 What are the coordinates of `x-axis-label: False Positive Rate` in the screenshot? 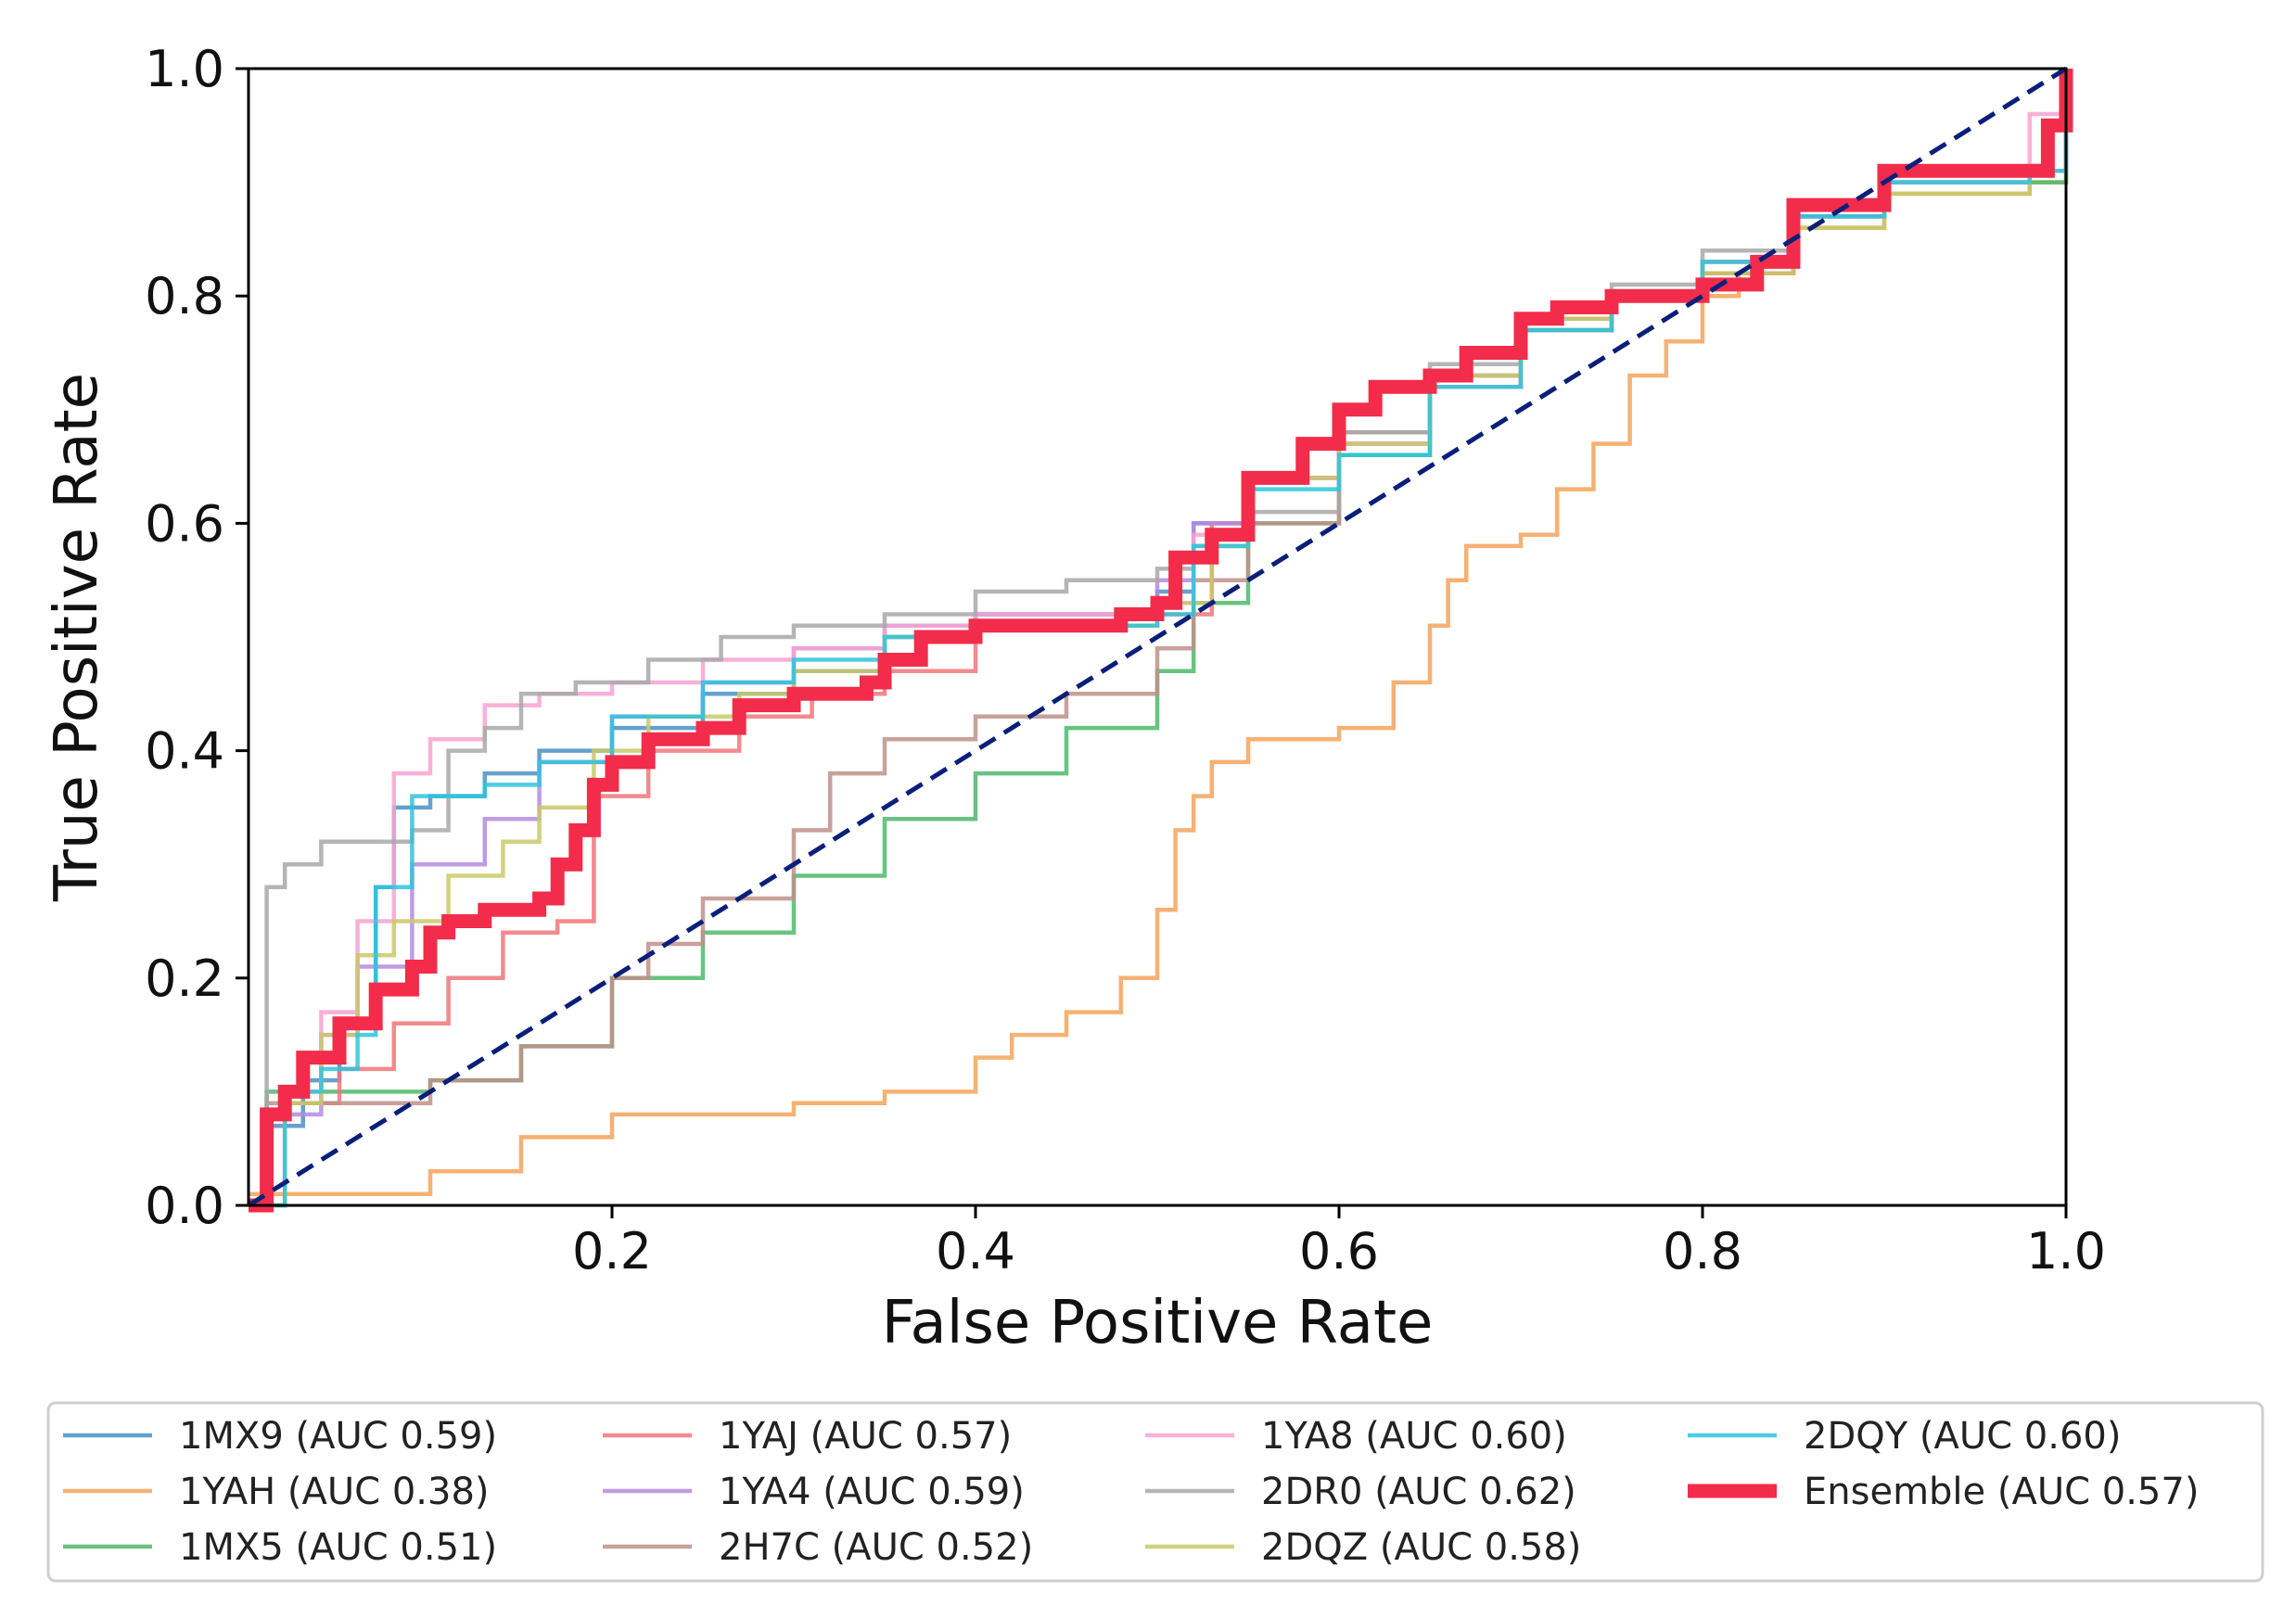 It's located at (1158, 1323).